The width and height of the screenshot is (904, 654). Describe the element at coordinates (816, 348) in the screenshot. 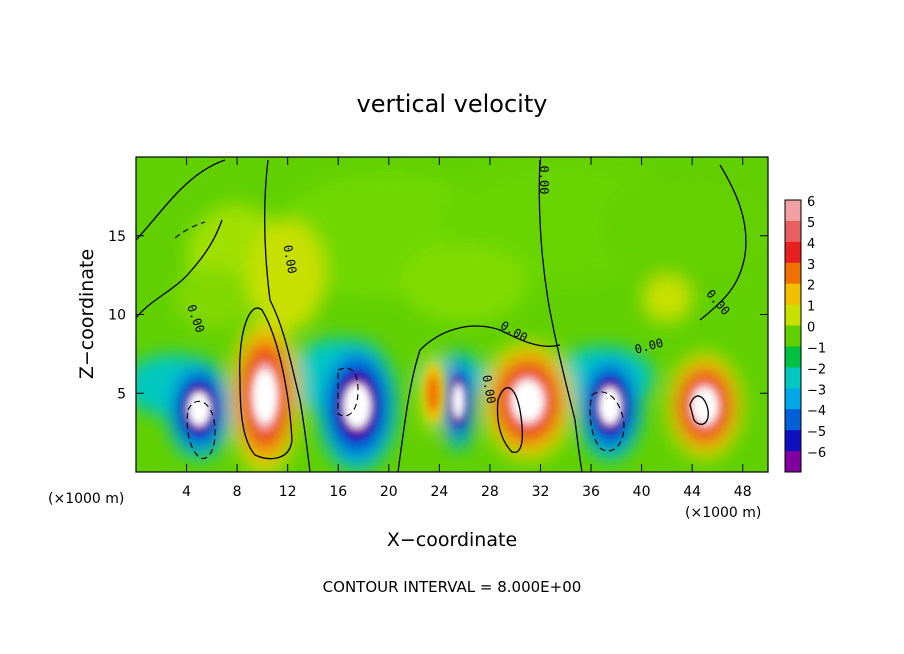

I see `colorbar-label: −1` at that location.